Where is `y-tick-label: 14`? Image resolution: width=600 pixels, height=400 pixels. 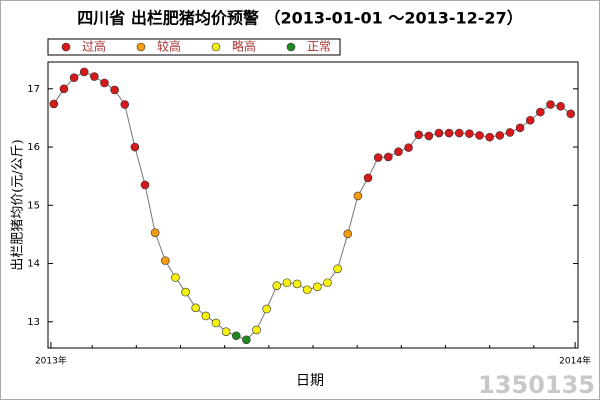
y-tick-label: 14 is located at coordinates (33, 264).